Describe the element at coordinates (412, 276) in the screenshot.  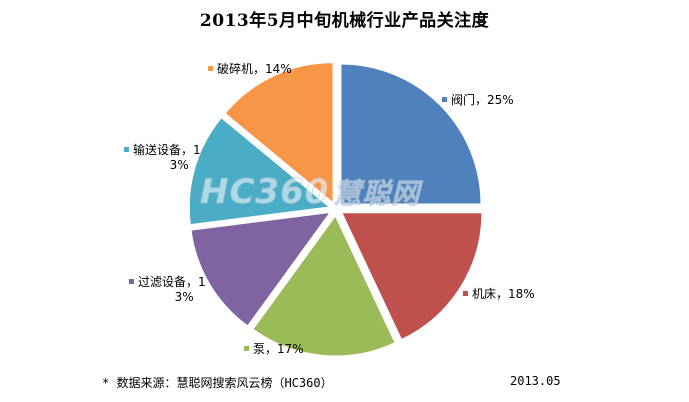
I see `pie-slice-machine-tool` at that location.